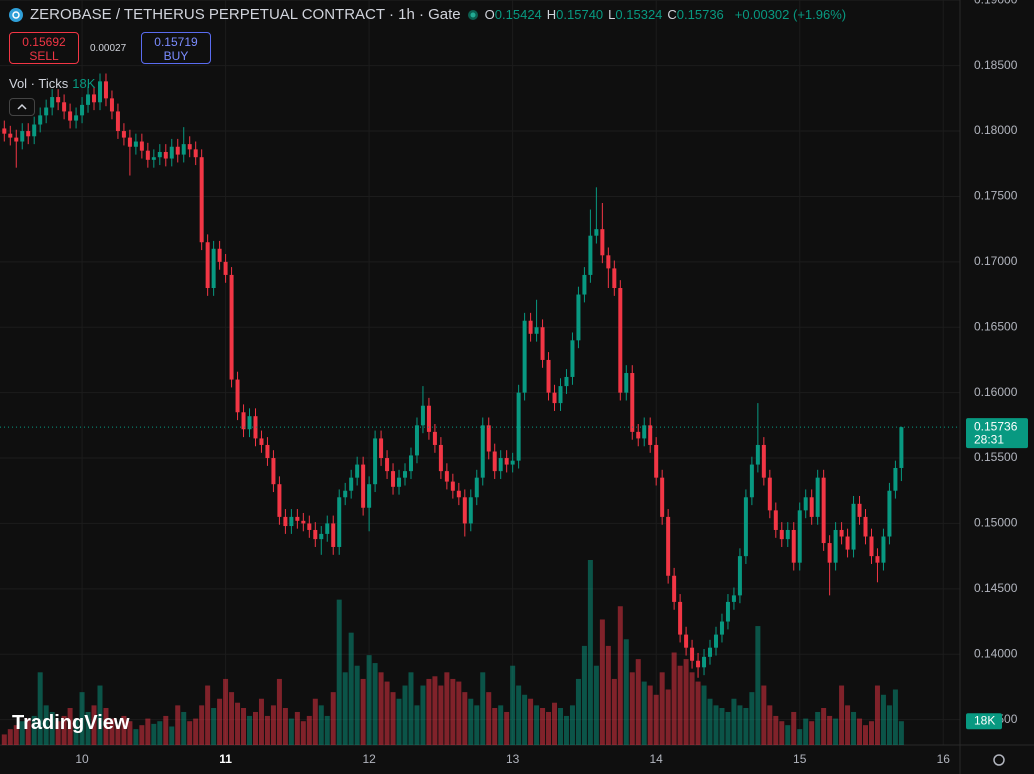  I want to click on x-tick-label: 10, so click(82, 759).